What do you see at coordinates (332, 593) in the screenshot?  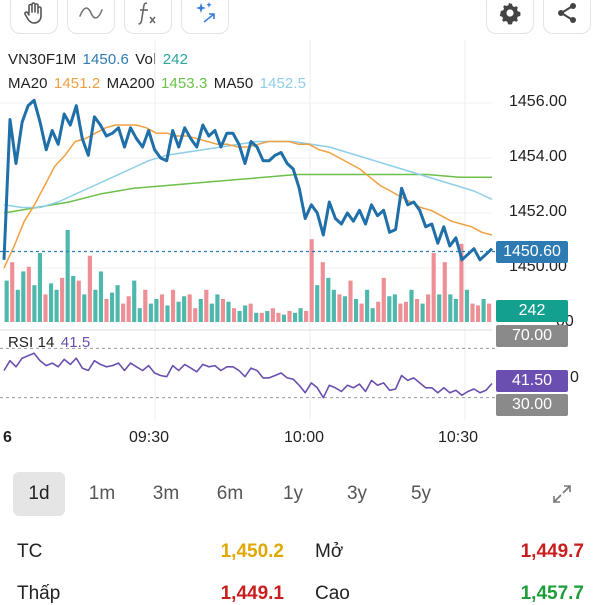 I see `high-label: Cao` at bounding box center [332, 593].